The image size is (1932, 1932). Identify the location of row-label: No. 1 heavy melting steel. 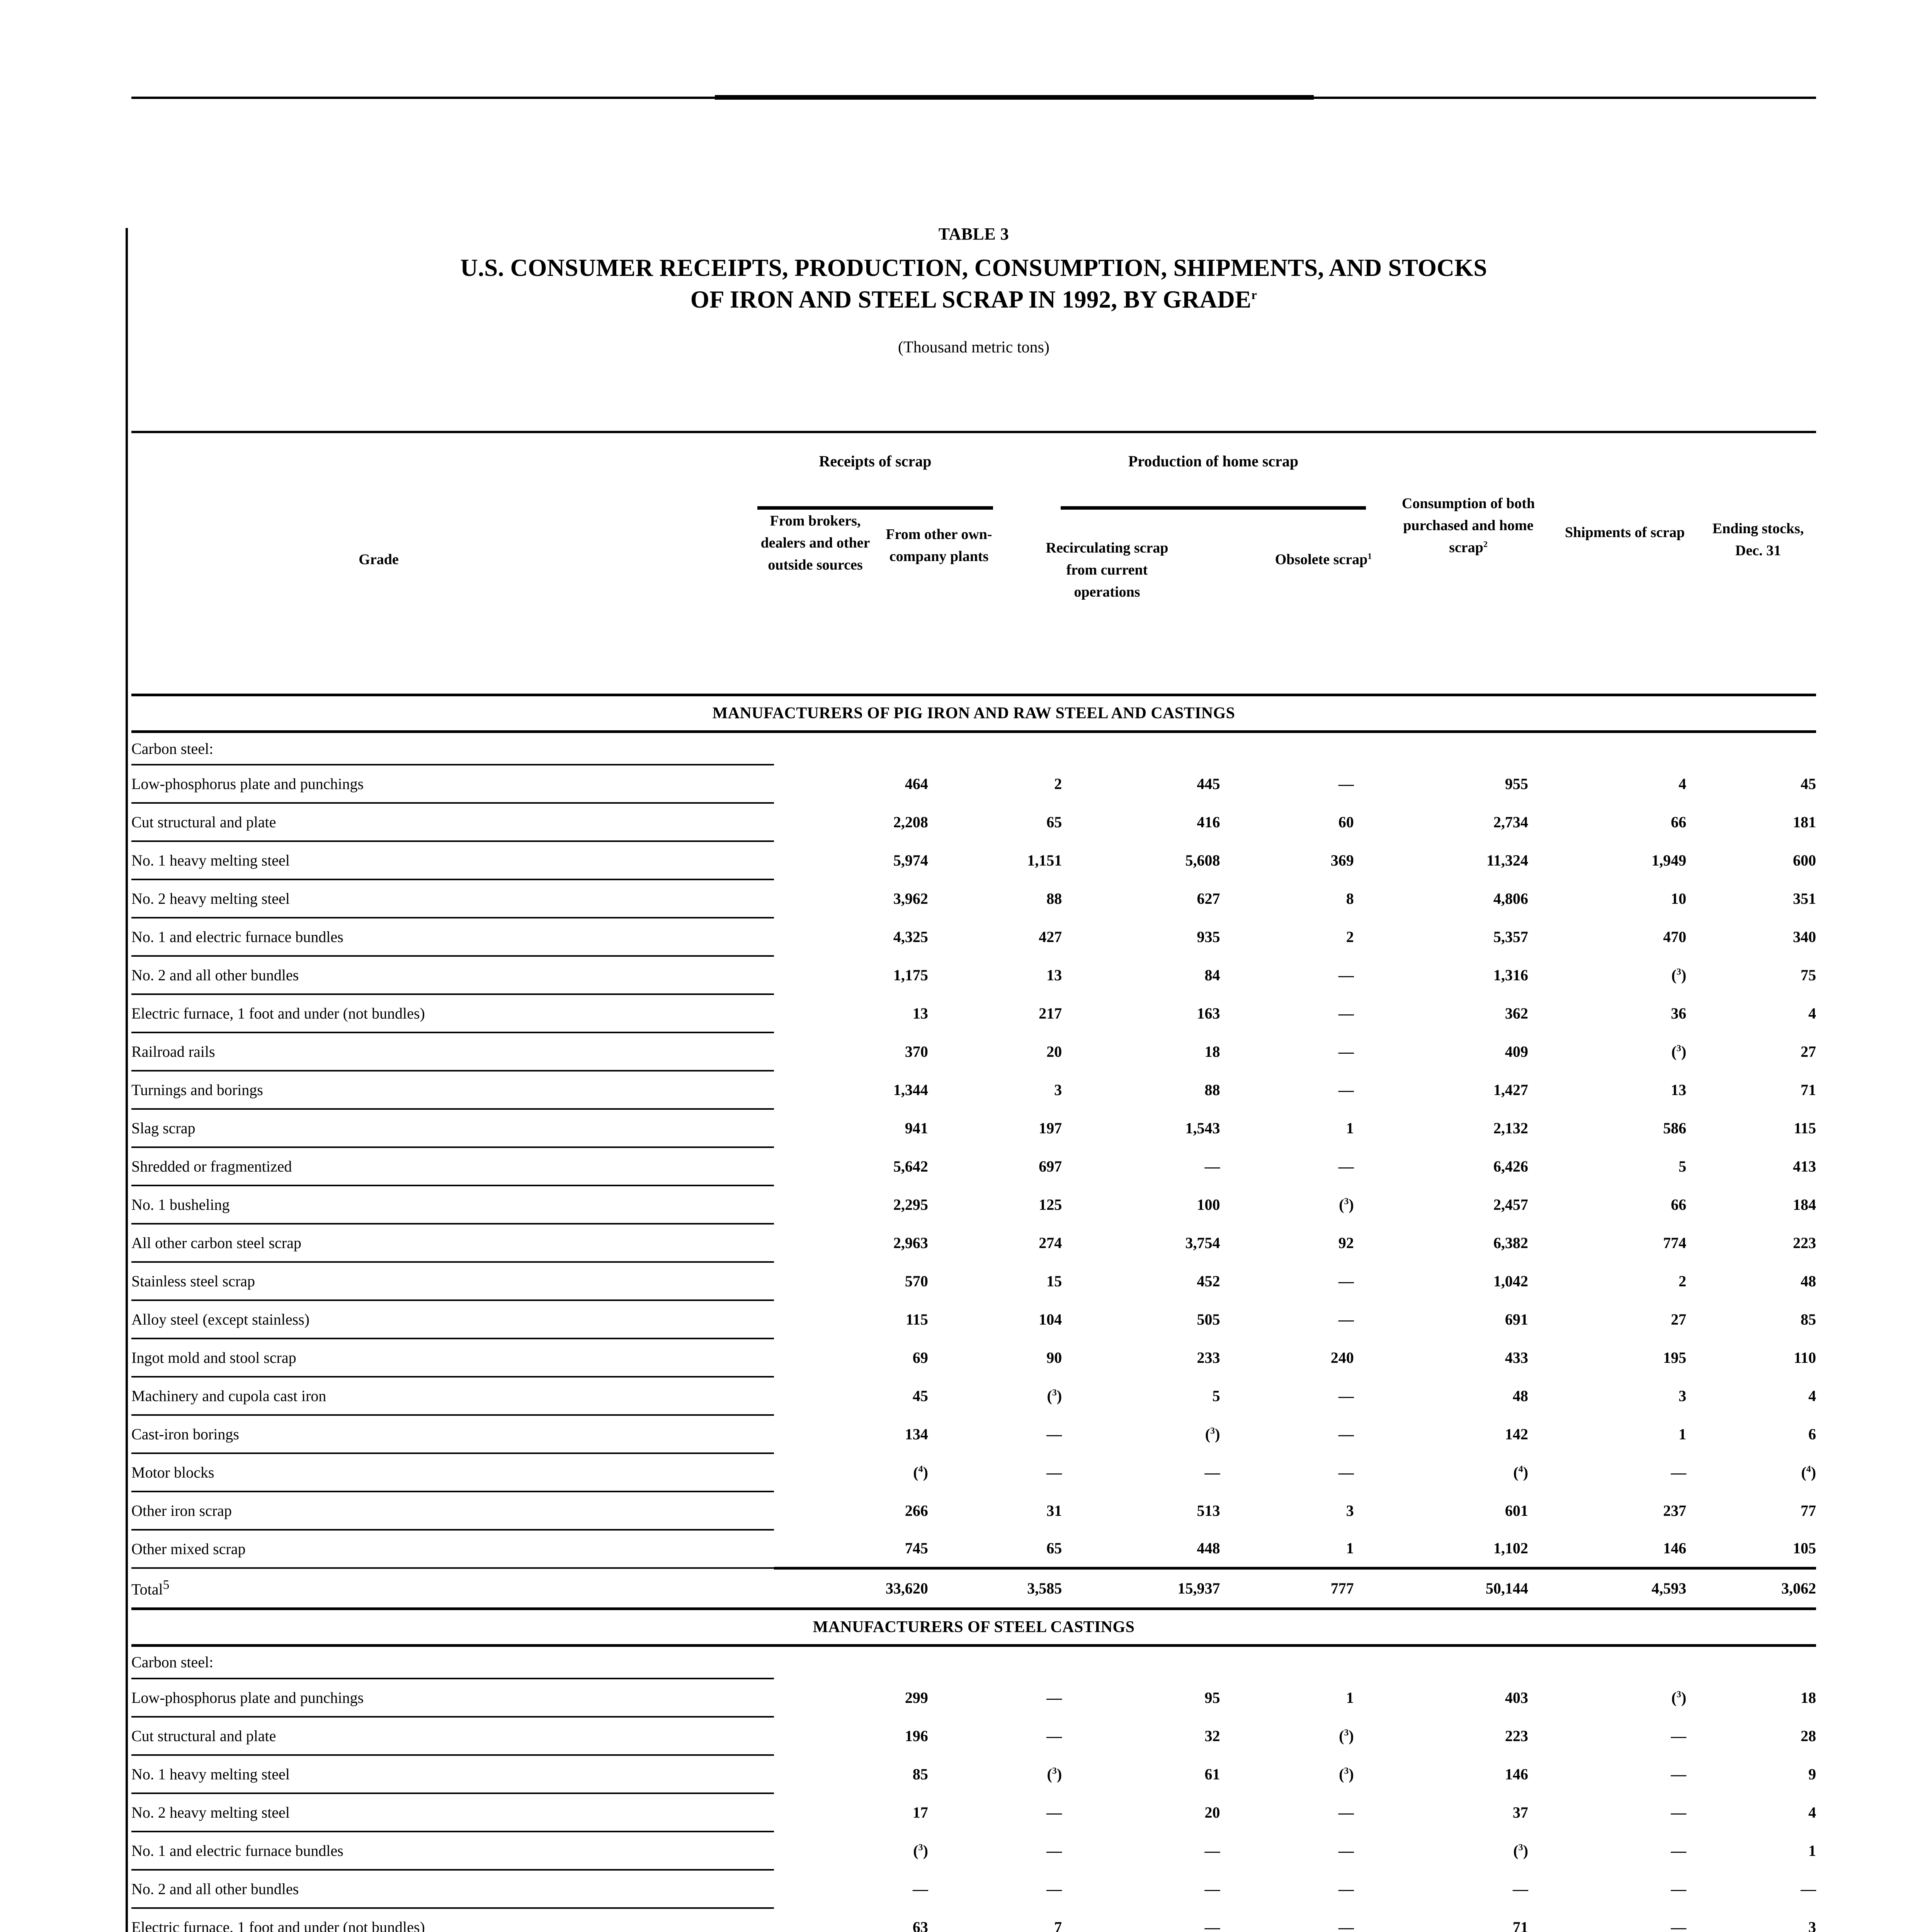
(453, 1773).